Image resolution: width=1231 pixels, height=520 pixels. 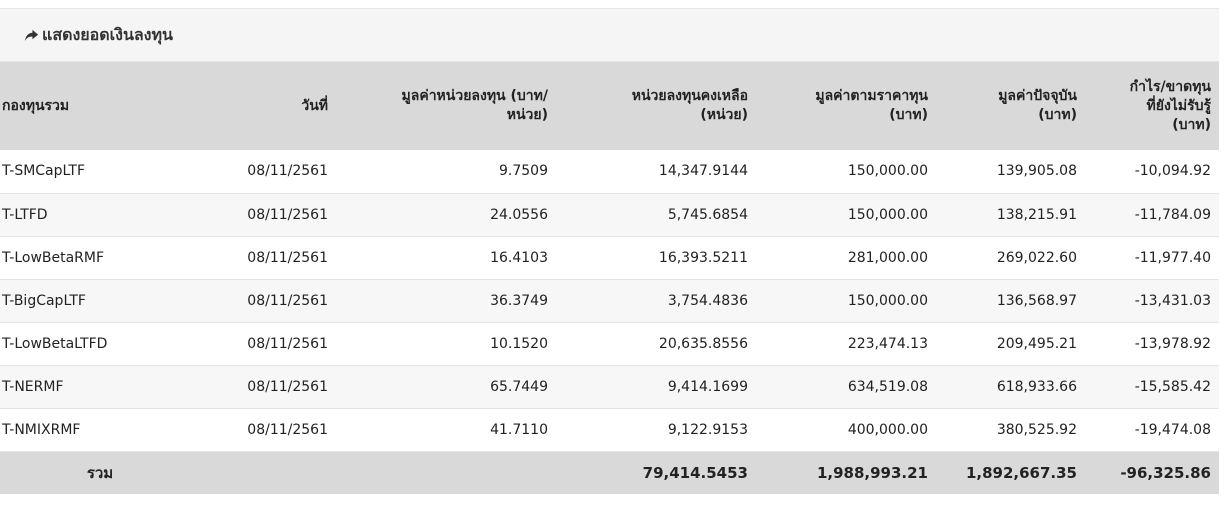 I want to click on header-unrealized: กำไร/ขาดทุน ที่ยังไม่รับรู้ (บาท), so click(x=1170, y=105).